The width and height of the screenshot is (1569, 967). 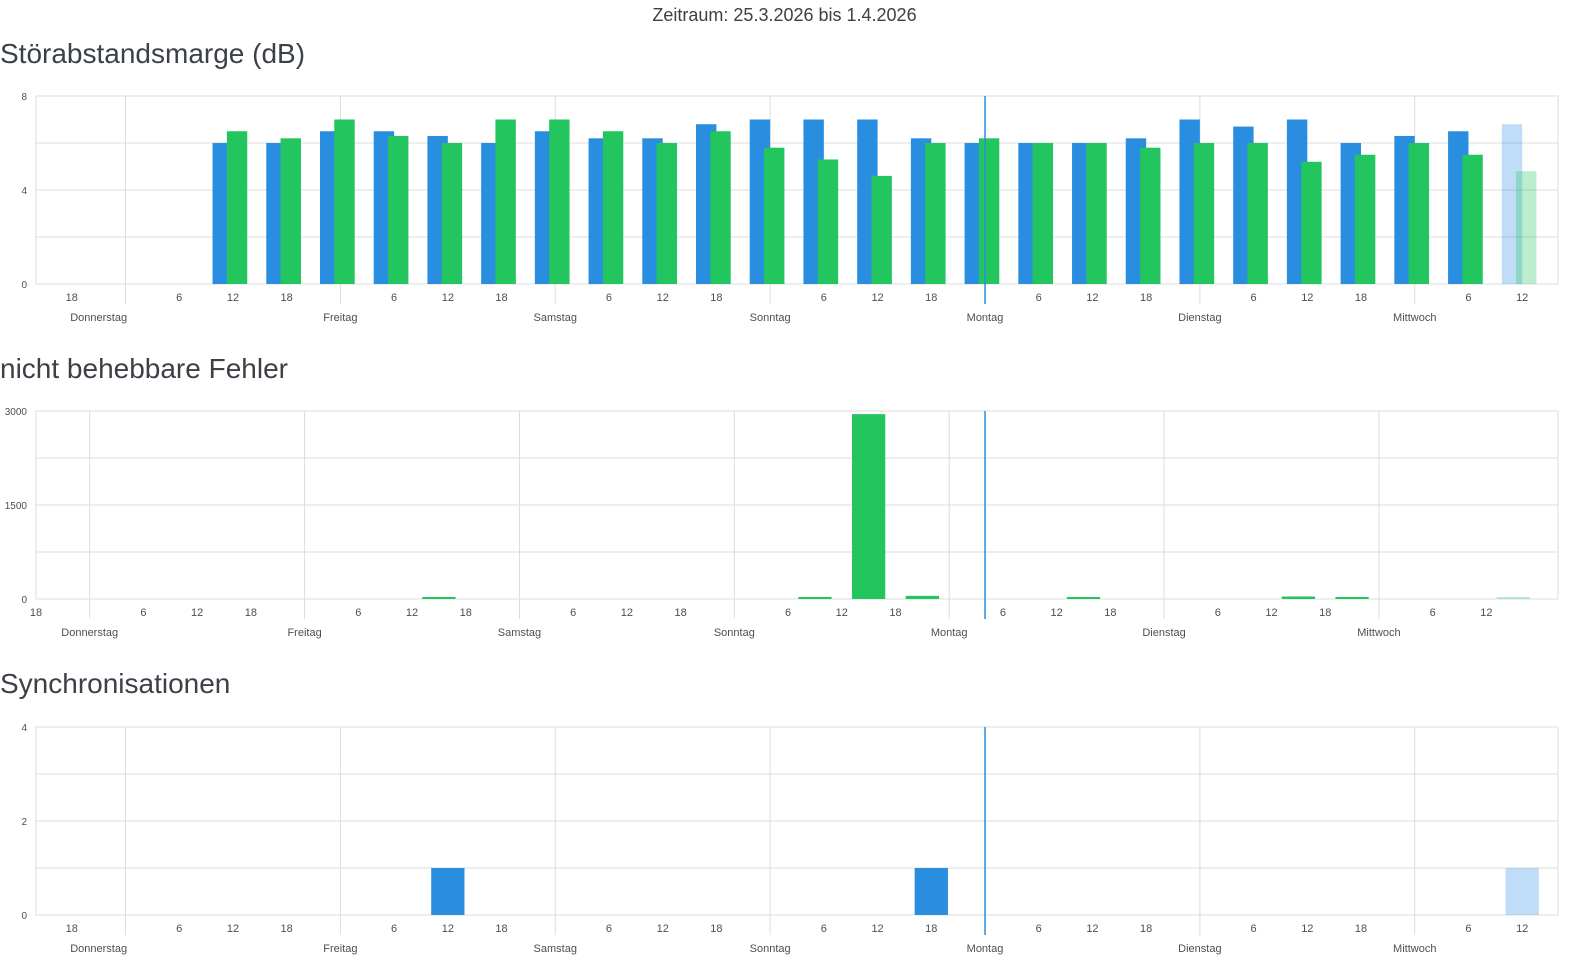 What do you see at coordinates (784, 15) in the screenshot?
I see `period-label: Zeitraum: 25.3.2026 bis 1.4.2026` at bounding box center [784, 15].